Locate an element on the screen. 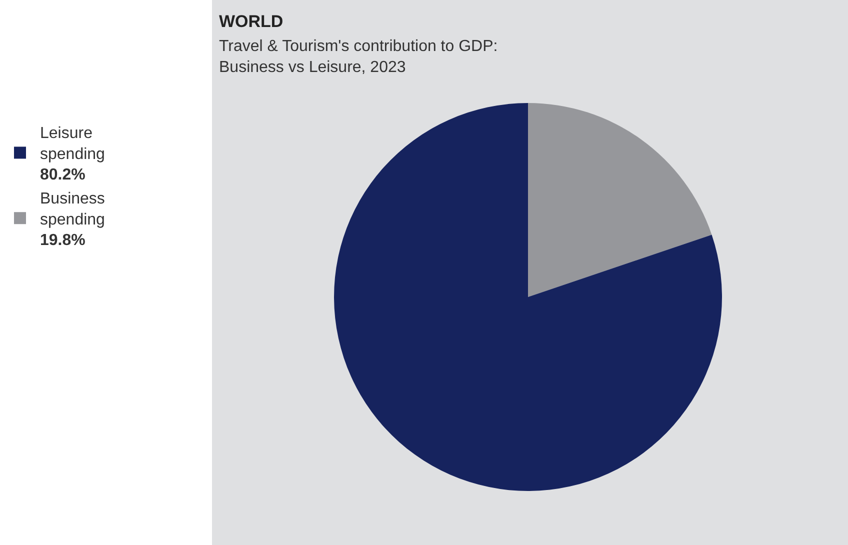 Image resolution: width=848 pixels, height=545 pixels. chart-title: WORLD is located at coordinates (251, 21).